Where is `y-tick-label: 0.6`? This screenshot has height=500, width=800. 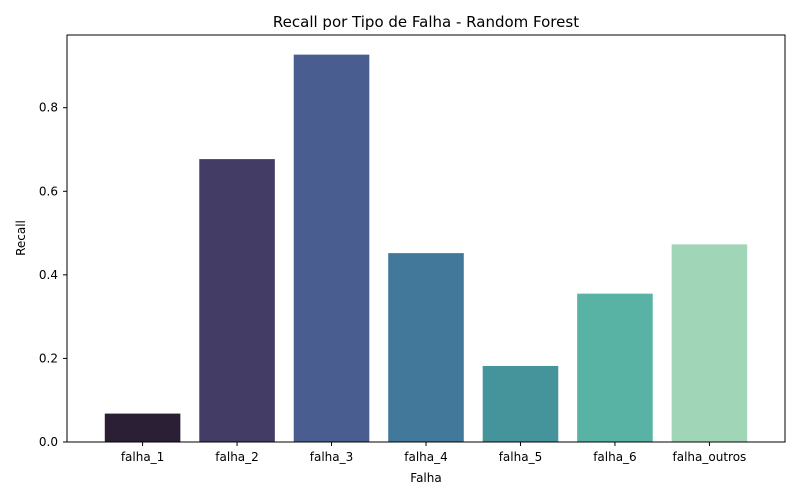
y-tick-label: 0.6 is located at coordinates (48, 191).